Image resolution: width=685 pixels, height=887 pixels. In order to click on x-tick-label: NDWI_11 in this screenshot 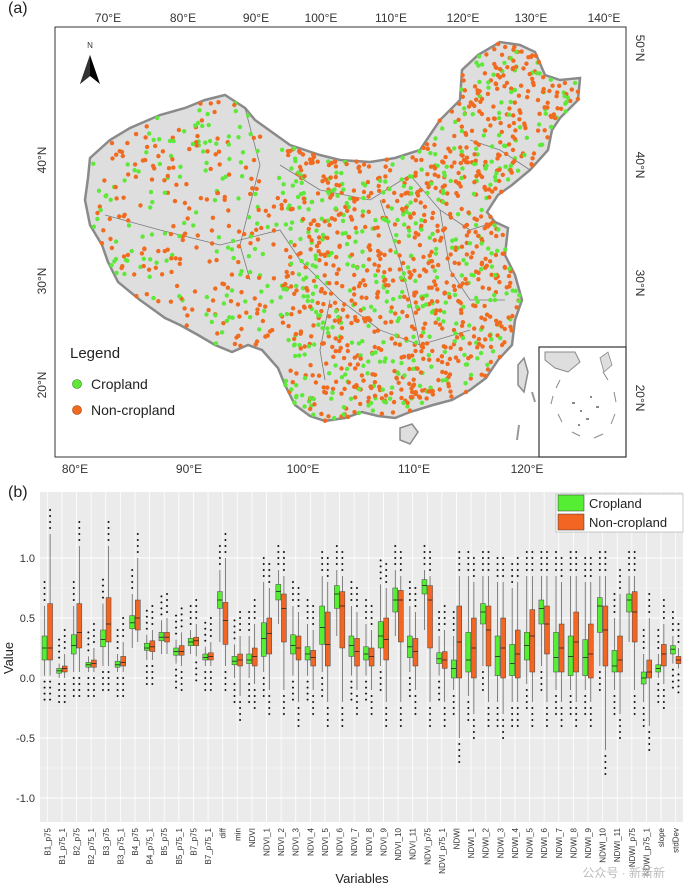, I will do `click(617, 844)`.